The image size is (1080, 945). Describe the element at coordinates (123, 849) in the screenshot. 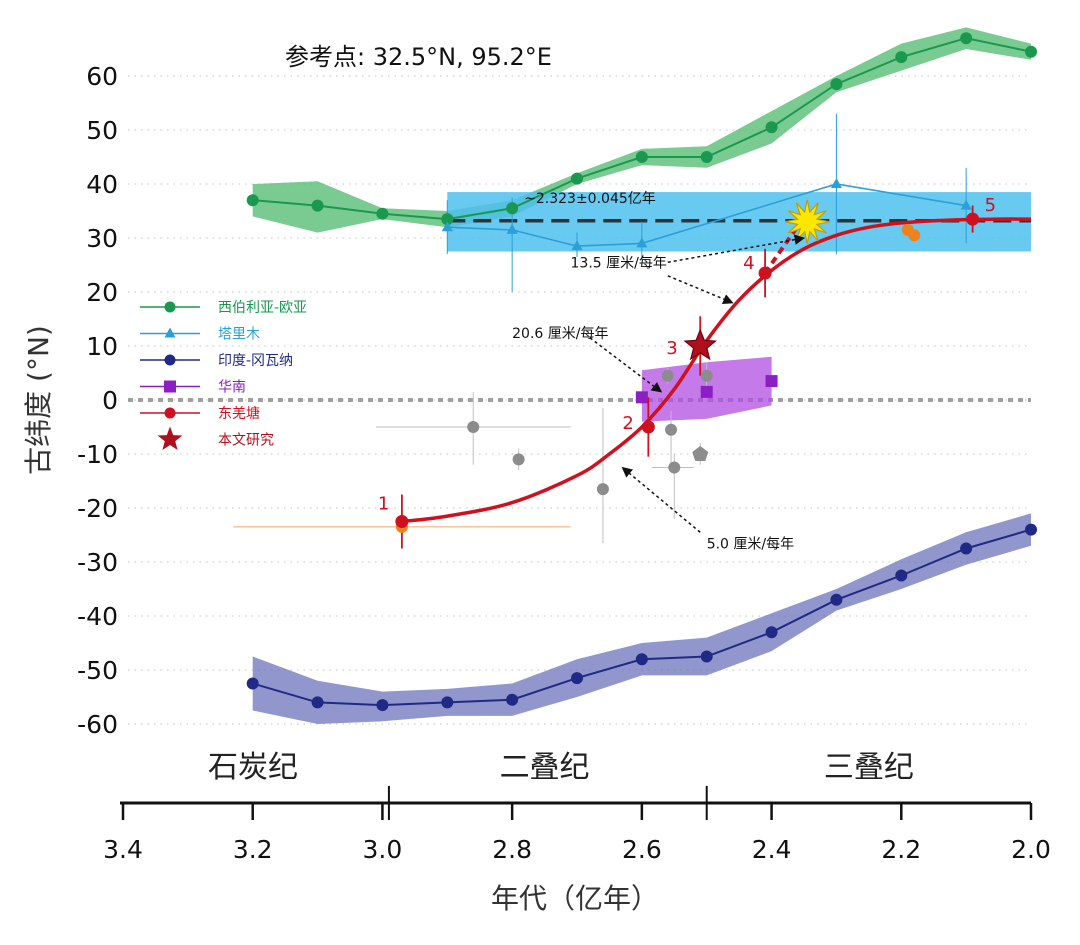

I see `x-tick-label: 3.4` at that location.